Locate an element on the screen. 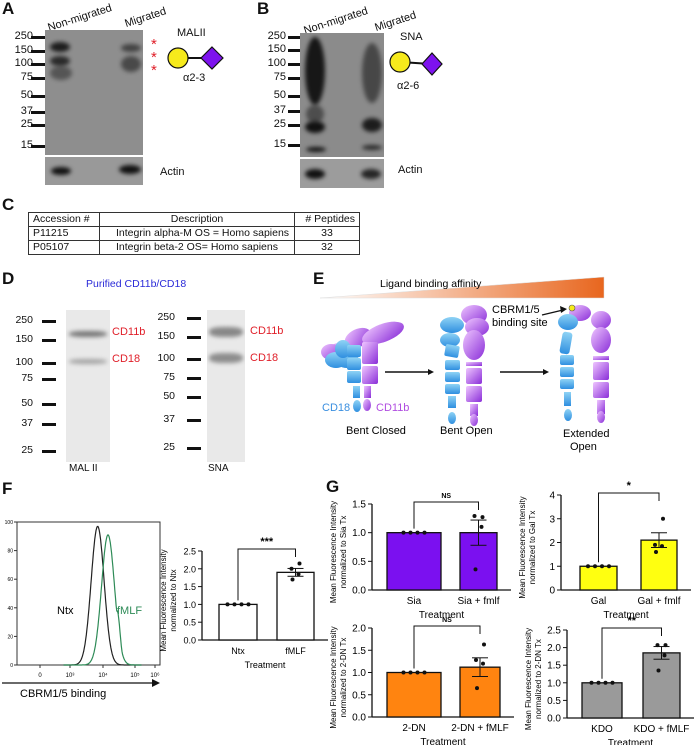  significance-label: ** is located at coordinates (631, 621).